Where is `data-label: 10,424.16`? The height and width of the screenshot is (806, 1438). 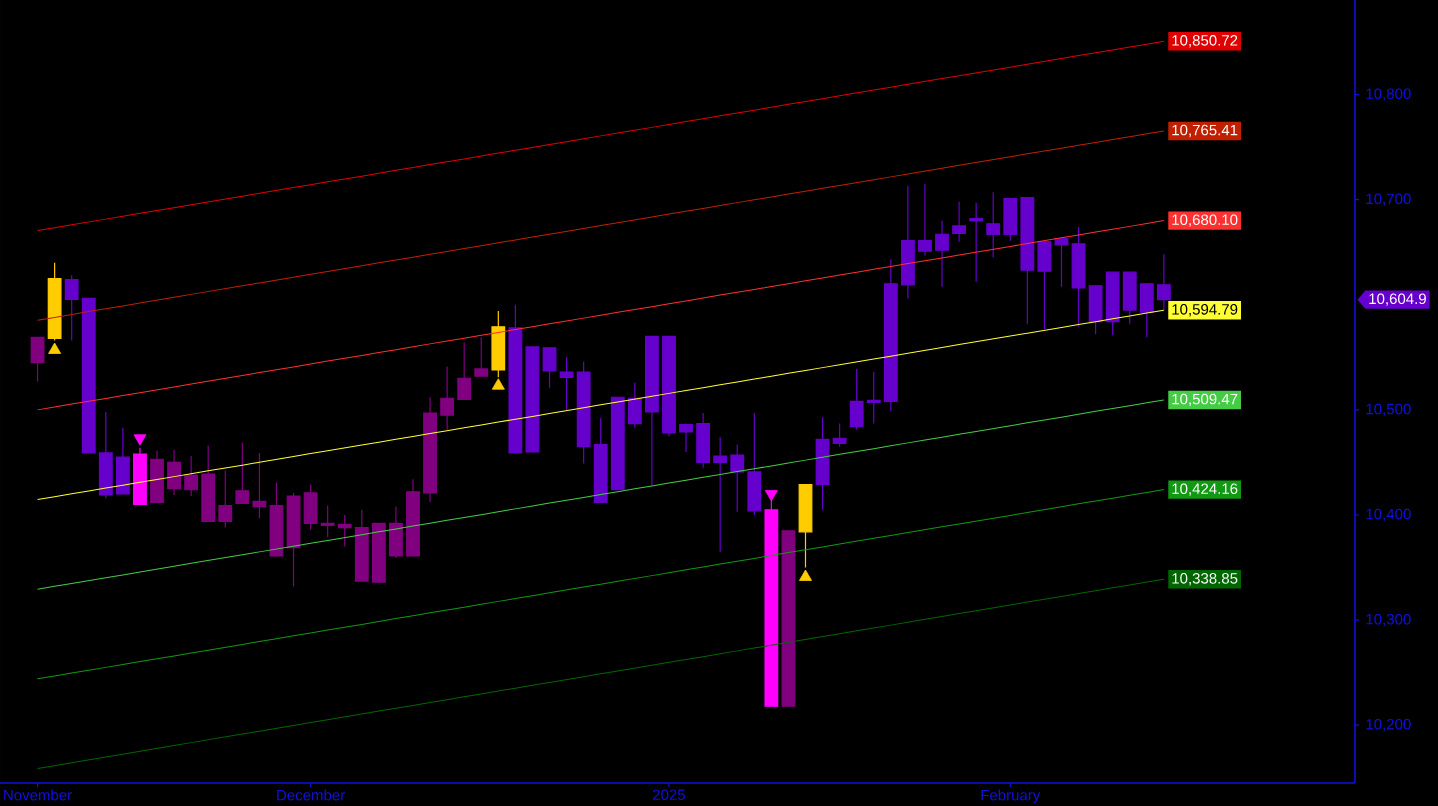
data-label: 10,424.16 is located at coordinates (1205, 489).